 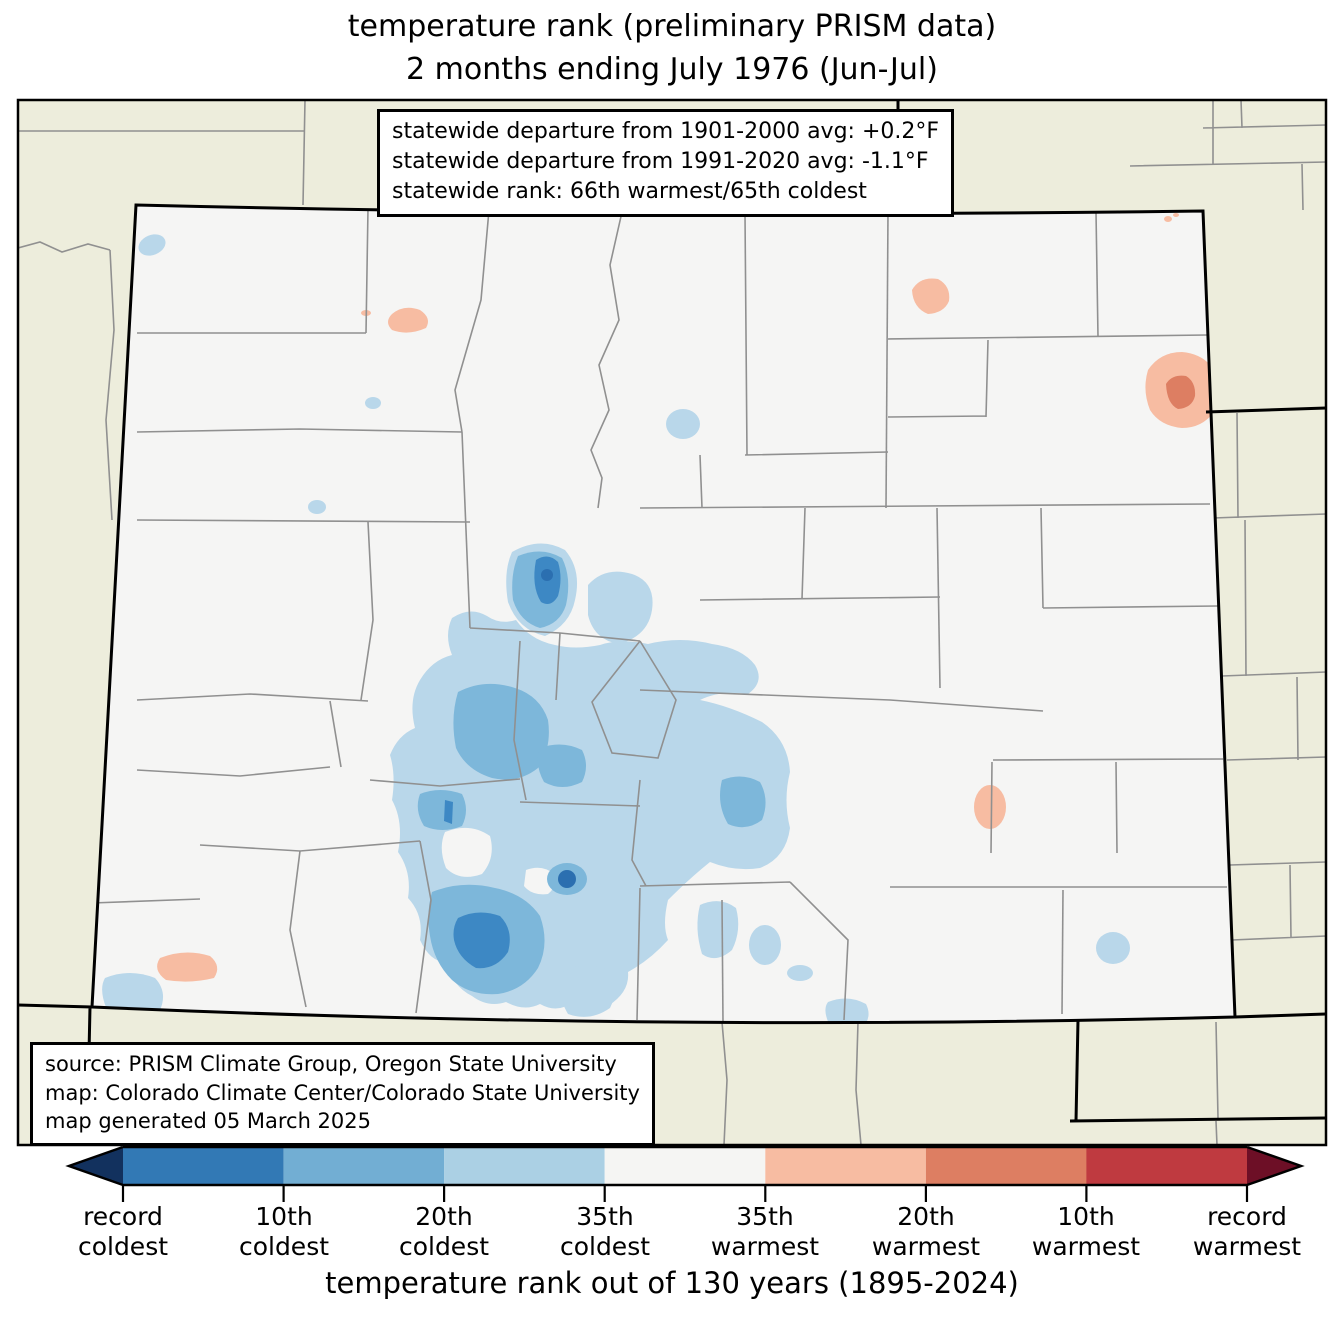 What do you see at coordinates (284, 1231) in the screenshot?
I see `cbar-label-10th-coldest: 10th coldest` at bounding box center [284, 1231].